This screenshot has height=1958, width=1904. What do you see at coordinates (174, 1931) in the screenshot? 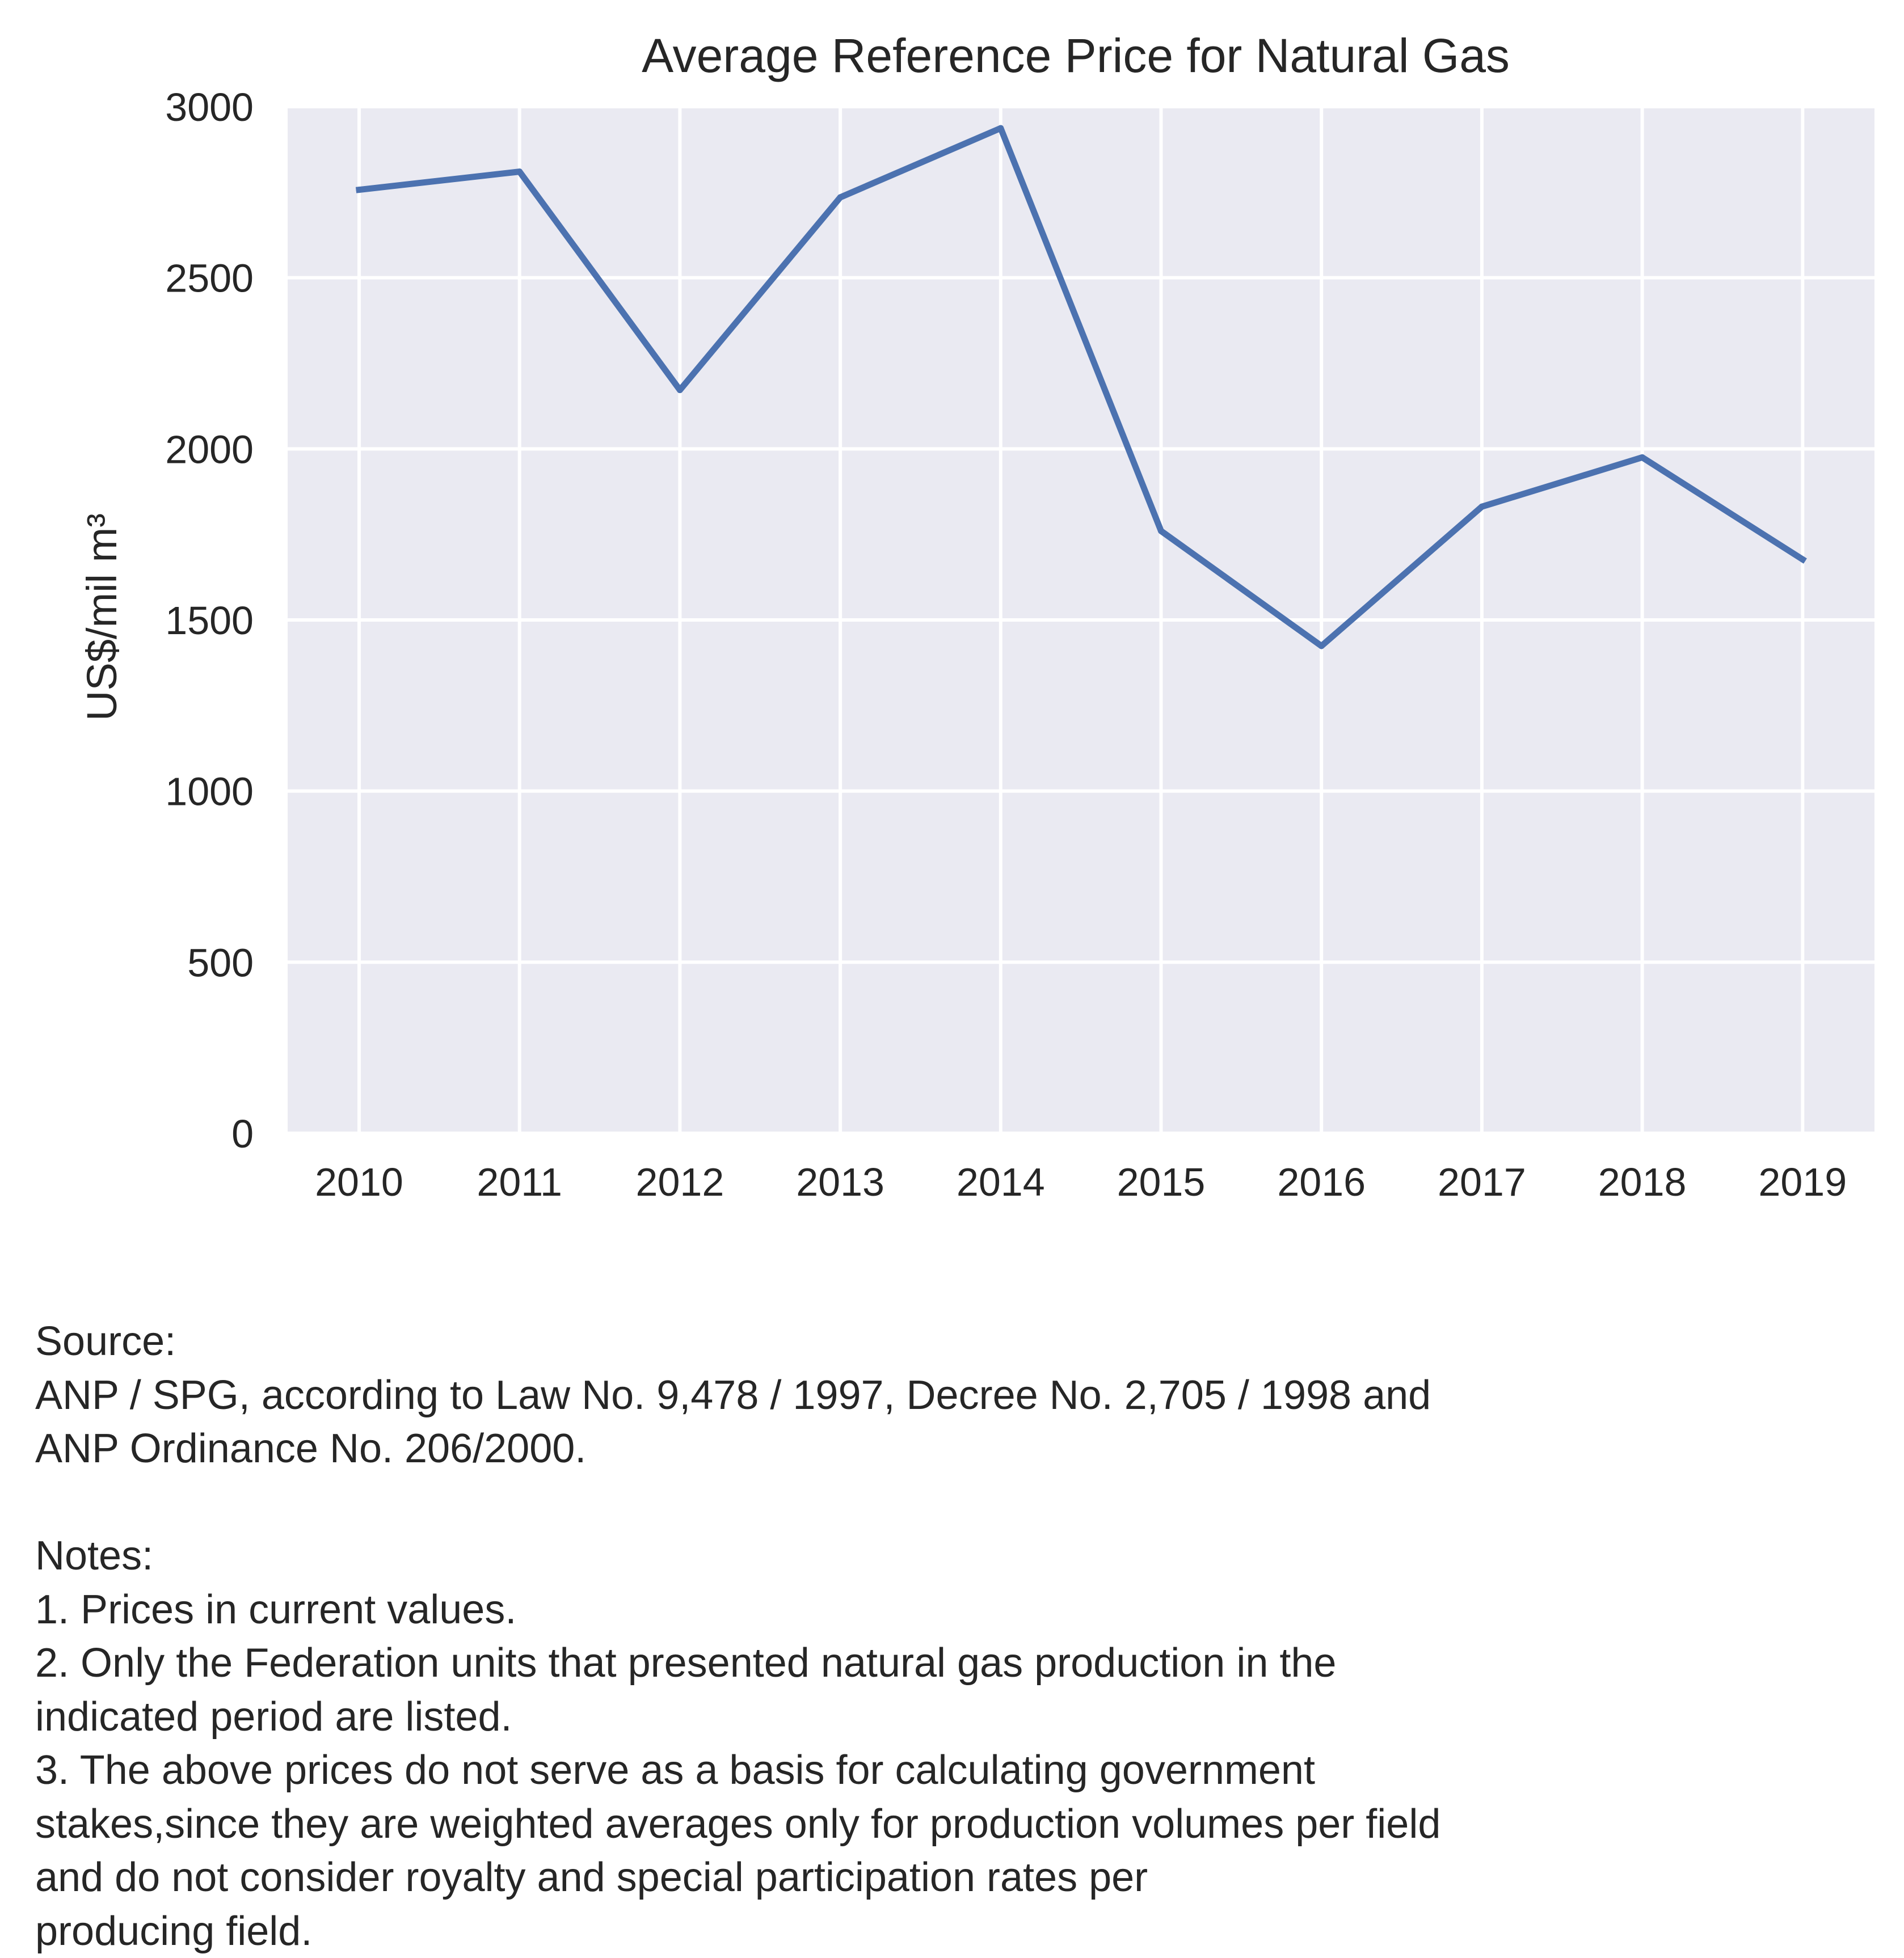
I see `footnote-line: producing field.` at bounding box center [174, 1931].